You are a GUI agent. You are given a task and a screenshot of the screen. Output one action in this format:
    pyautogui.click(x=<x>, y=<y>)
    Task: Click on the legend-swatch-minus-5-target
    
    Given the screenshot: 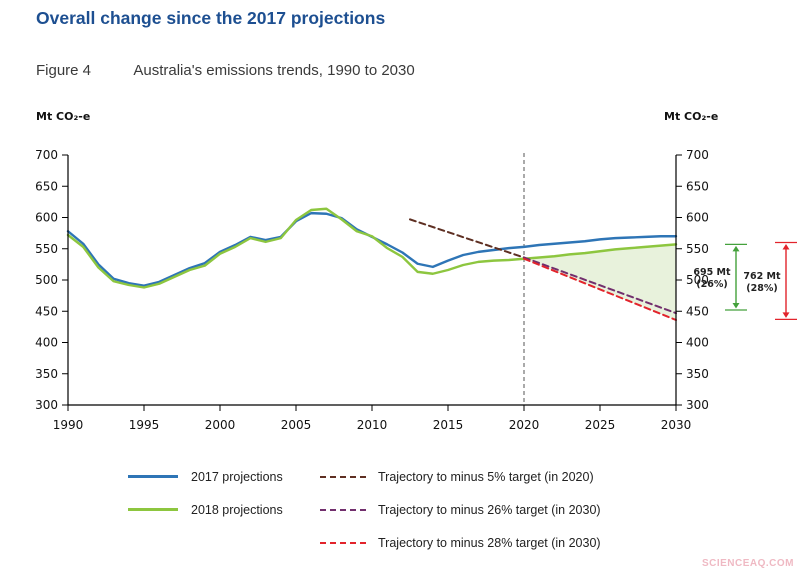 What is the action you would take?
    pyautogui.click(x=343, y=476)
    